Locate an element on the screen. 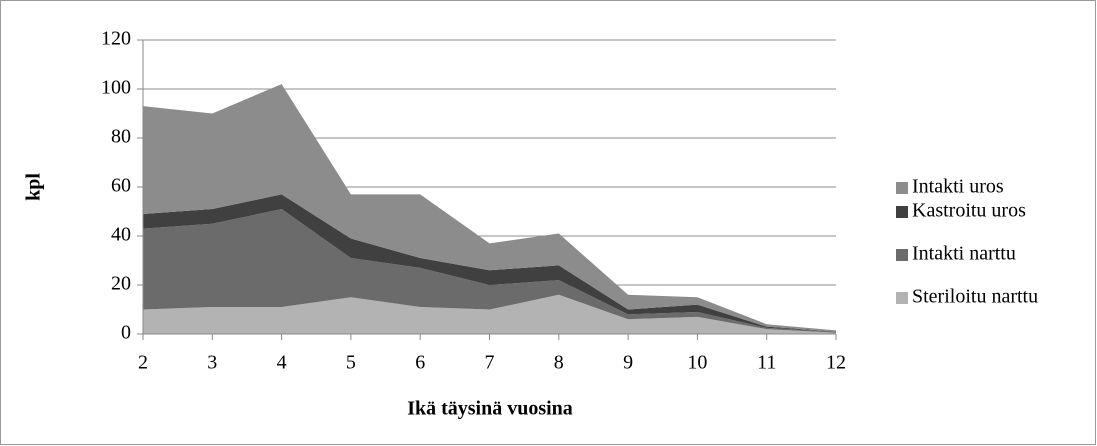 The image size is (1097, 446). legend-label: Intakti narttu is located at coordinates (964, 254).